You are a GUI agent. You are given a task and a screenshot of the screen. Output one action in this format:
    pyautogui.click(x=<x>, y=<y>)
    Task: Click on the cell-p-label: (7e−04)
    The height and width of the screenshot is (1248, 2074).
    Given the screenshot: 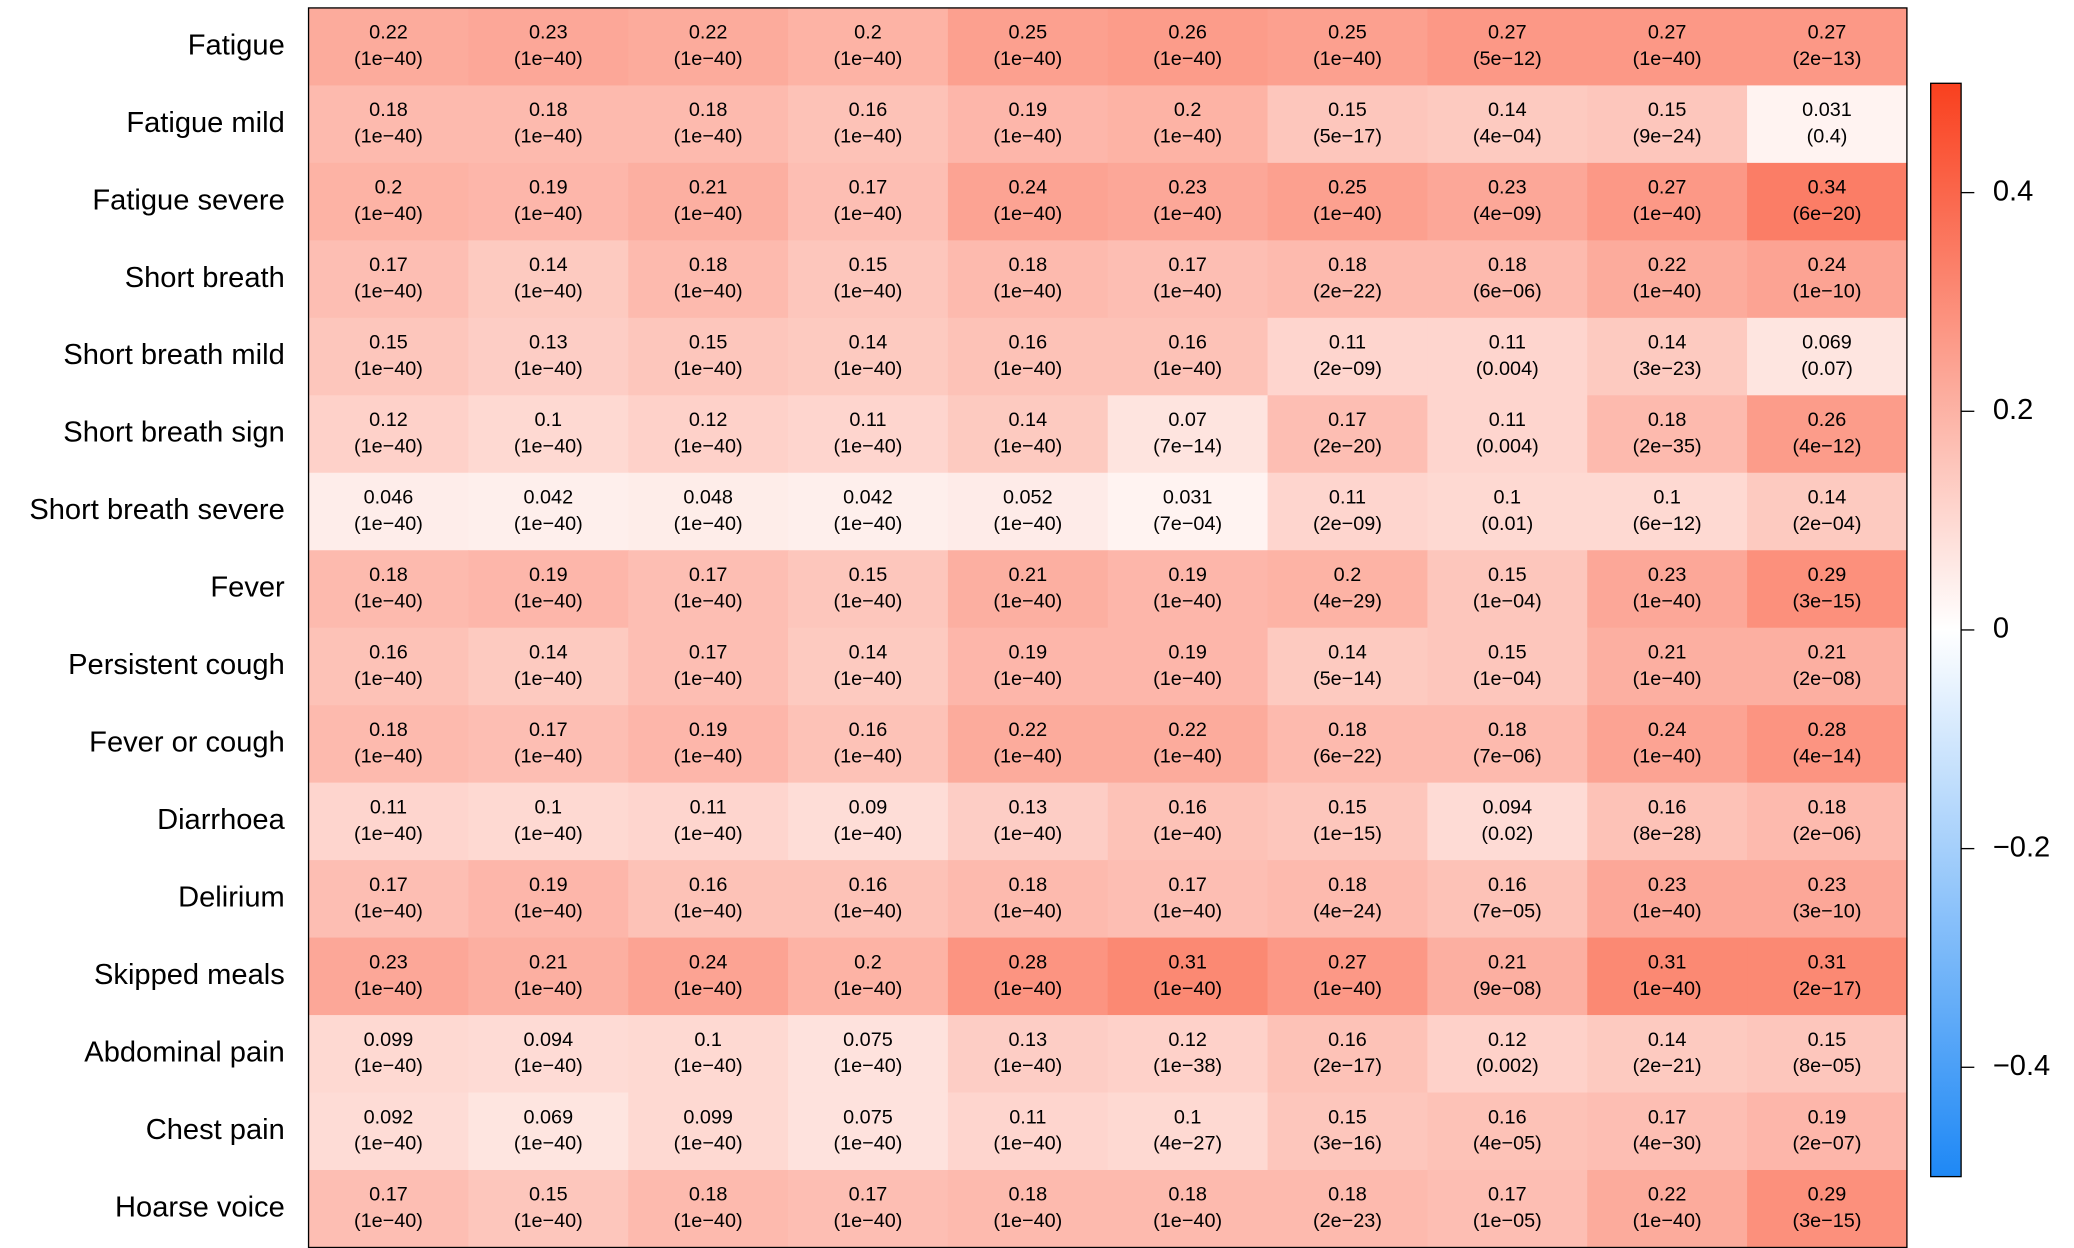 What is the action you would take?
    pyautogui.click(x=1187, y=524)
    